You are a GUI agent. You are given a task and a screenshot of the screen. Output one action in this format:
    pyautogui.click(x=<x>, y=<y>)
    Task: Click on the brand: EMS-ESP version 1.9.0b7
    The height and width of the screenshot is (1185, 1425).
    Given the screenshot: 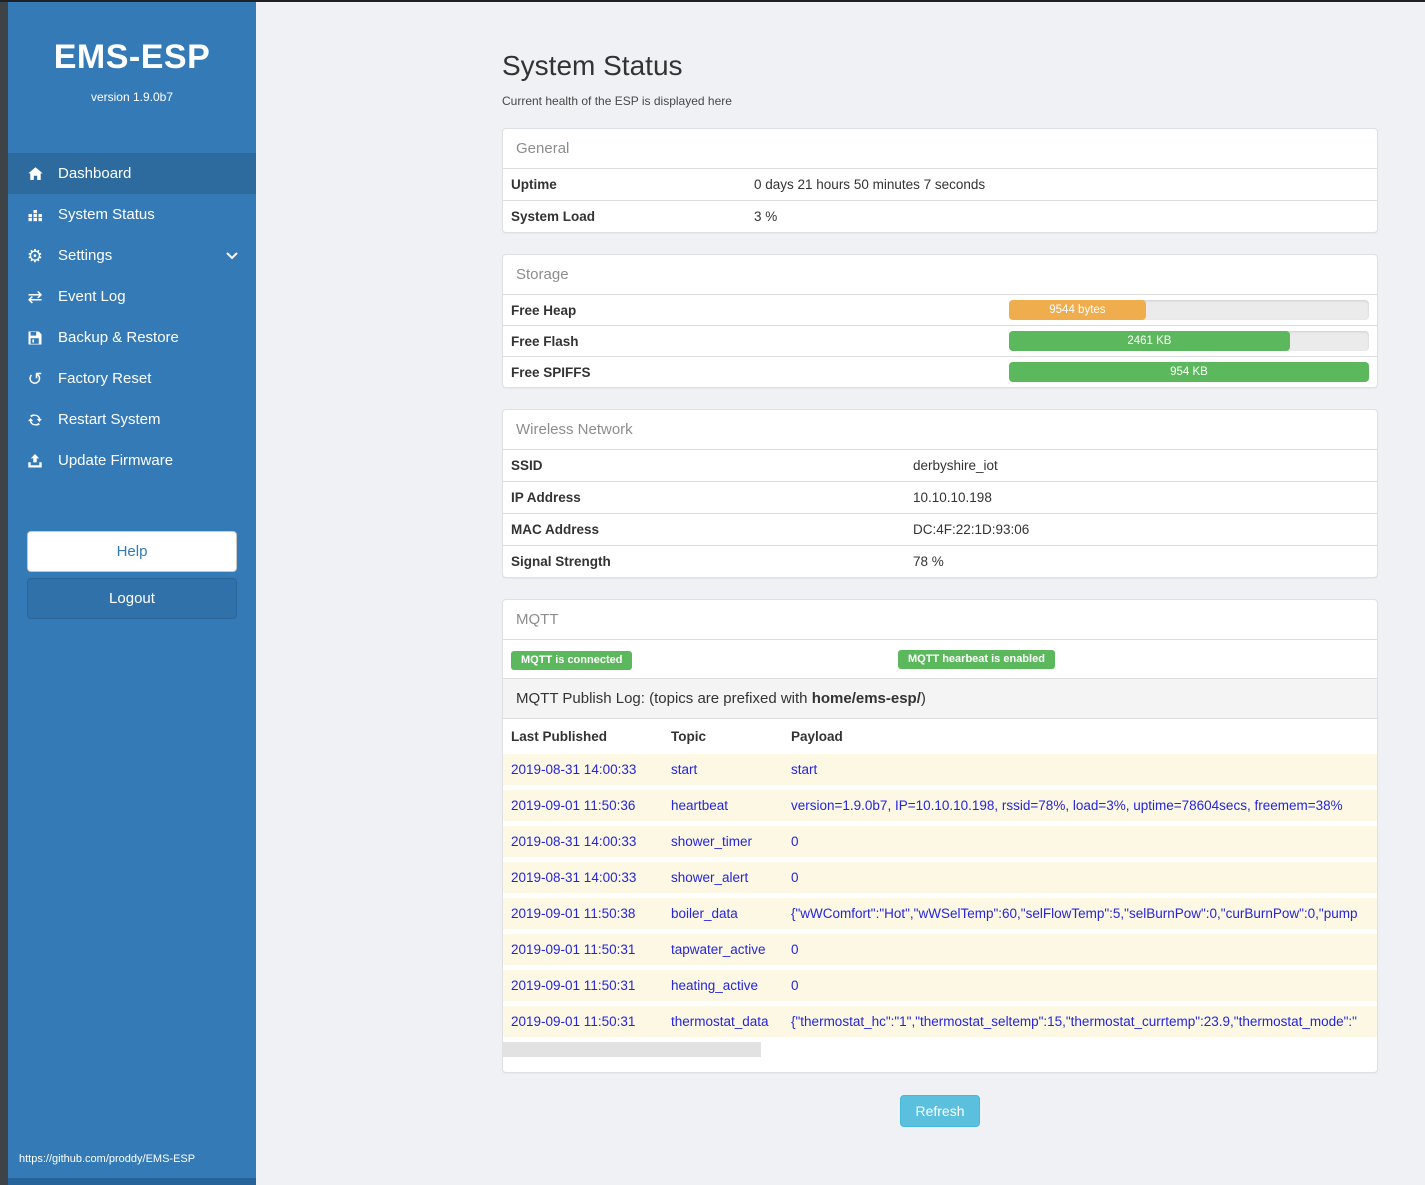 What is the action you would take?
    pyautogui.click(x=132, y=53)
    